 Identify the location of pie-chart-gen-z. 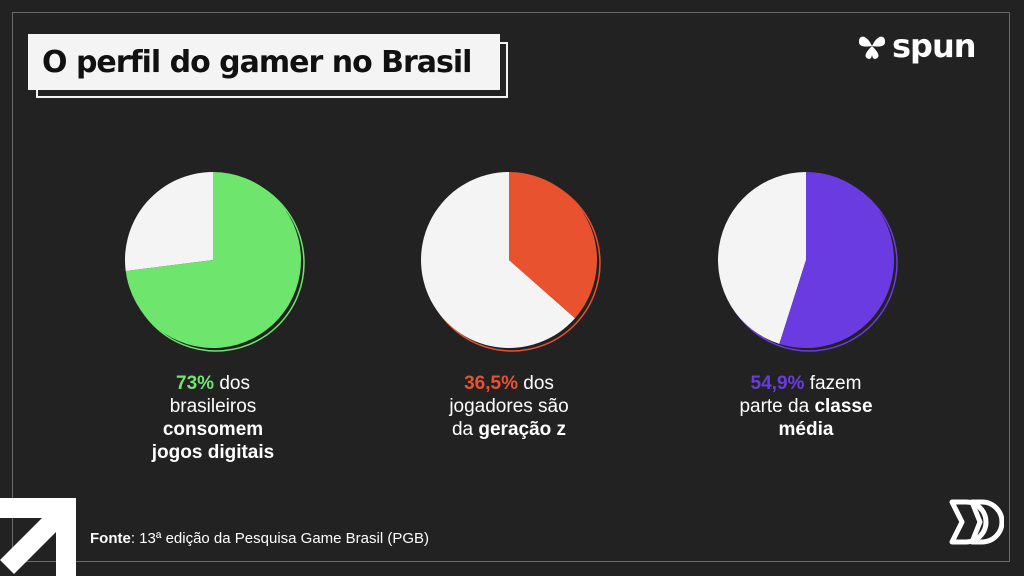
(511, 262).